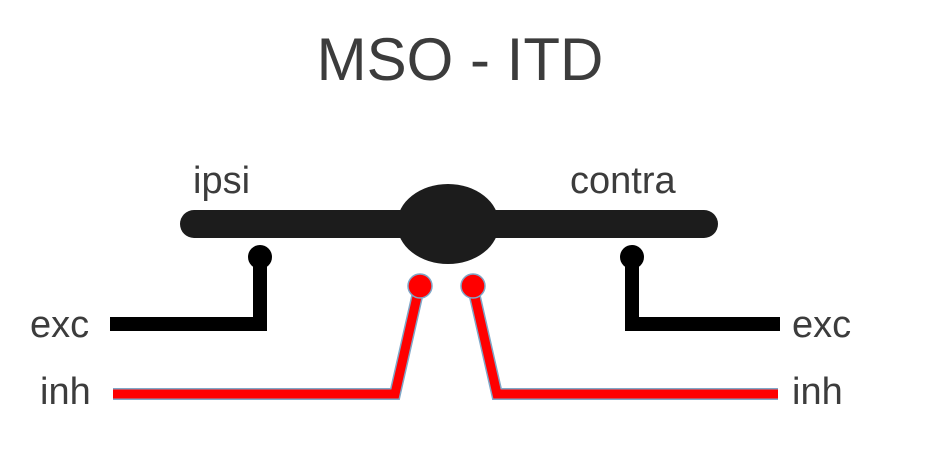 This screenshot has height=472, width=926. I want to click on exc-axon-left, so click(188, 295).